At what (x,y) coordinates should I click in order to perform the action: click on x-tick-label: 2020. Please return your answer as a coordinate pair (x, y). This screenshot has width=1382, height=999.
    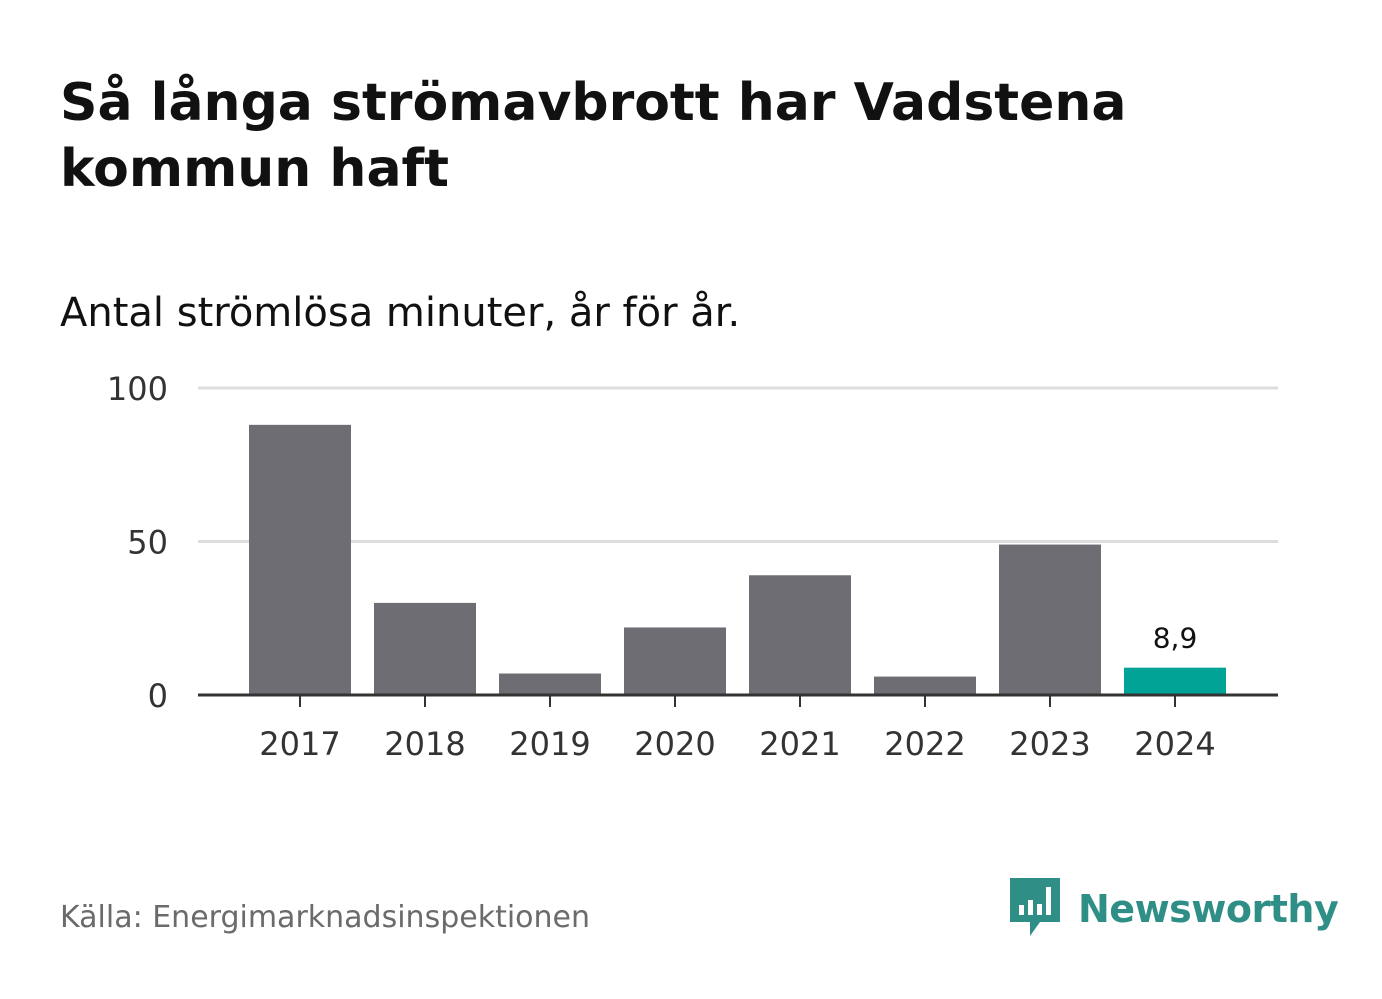
    Looking at the image, I should click on (674, 744).